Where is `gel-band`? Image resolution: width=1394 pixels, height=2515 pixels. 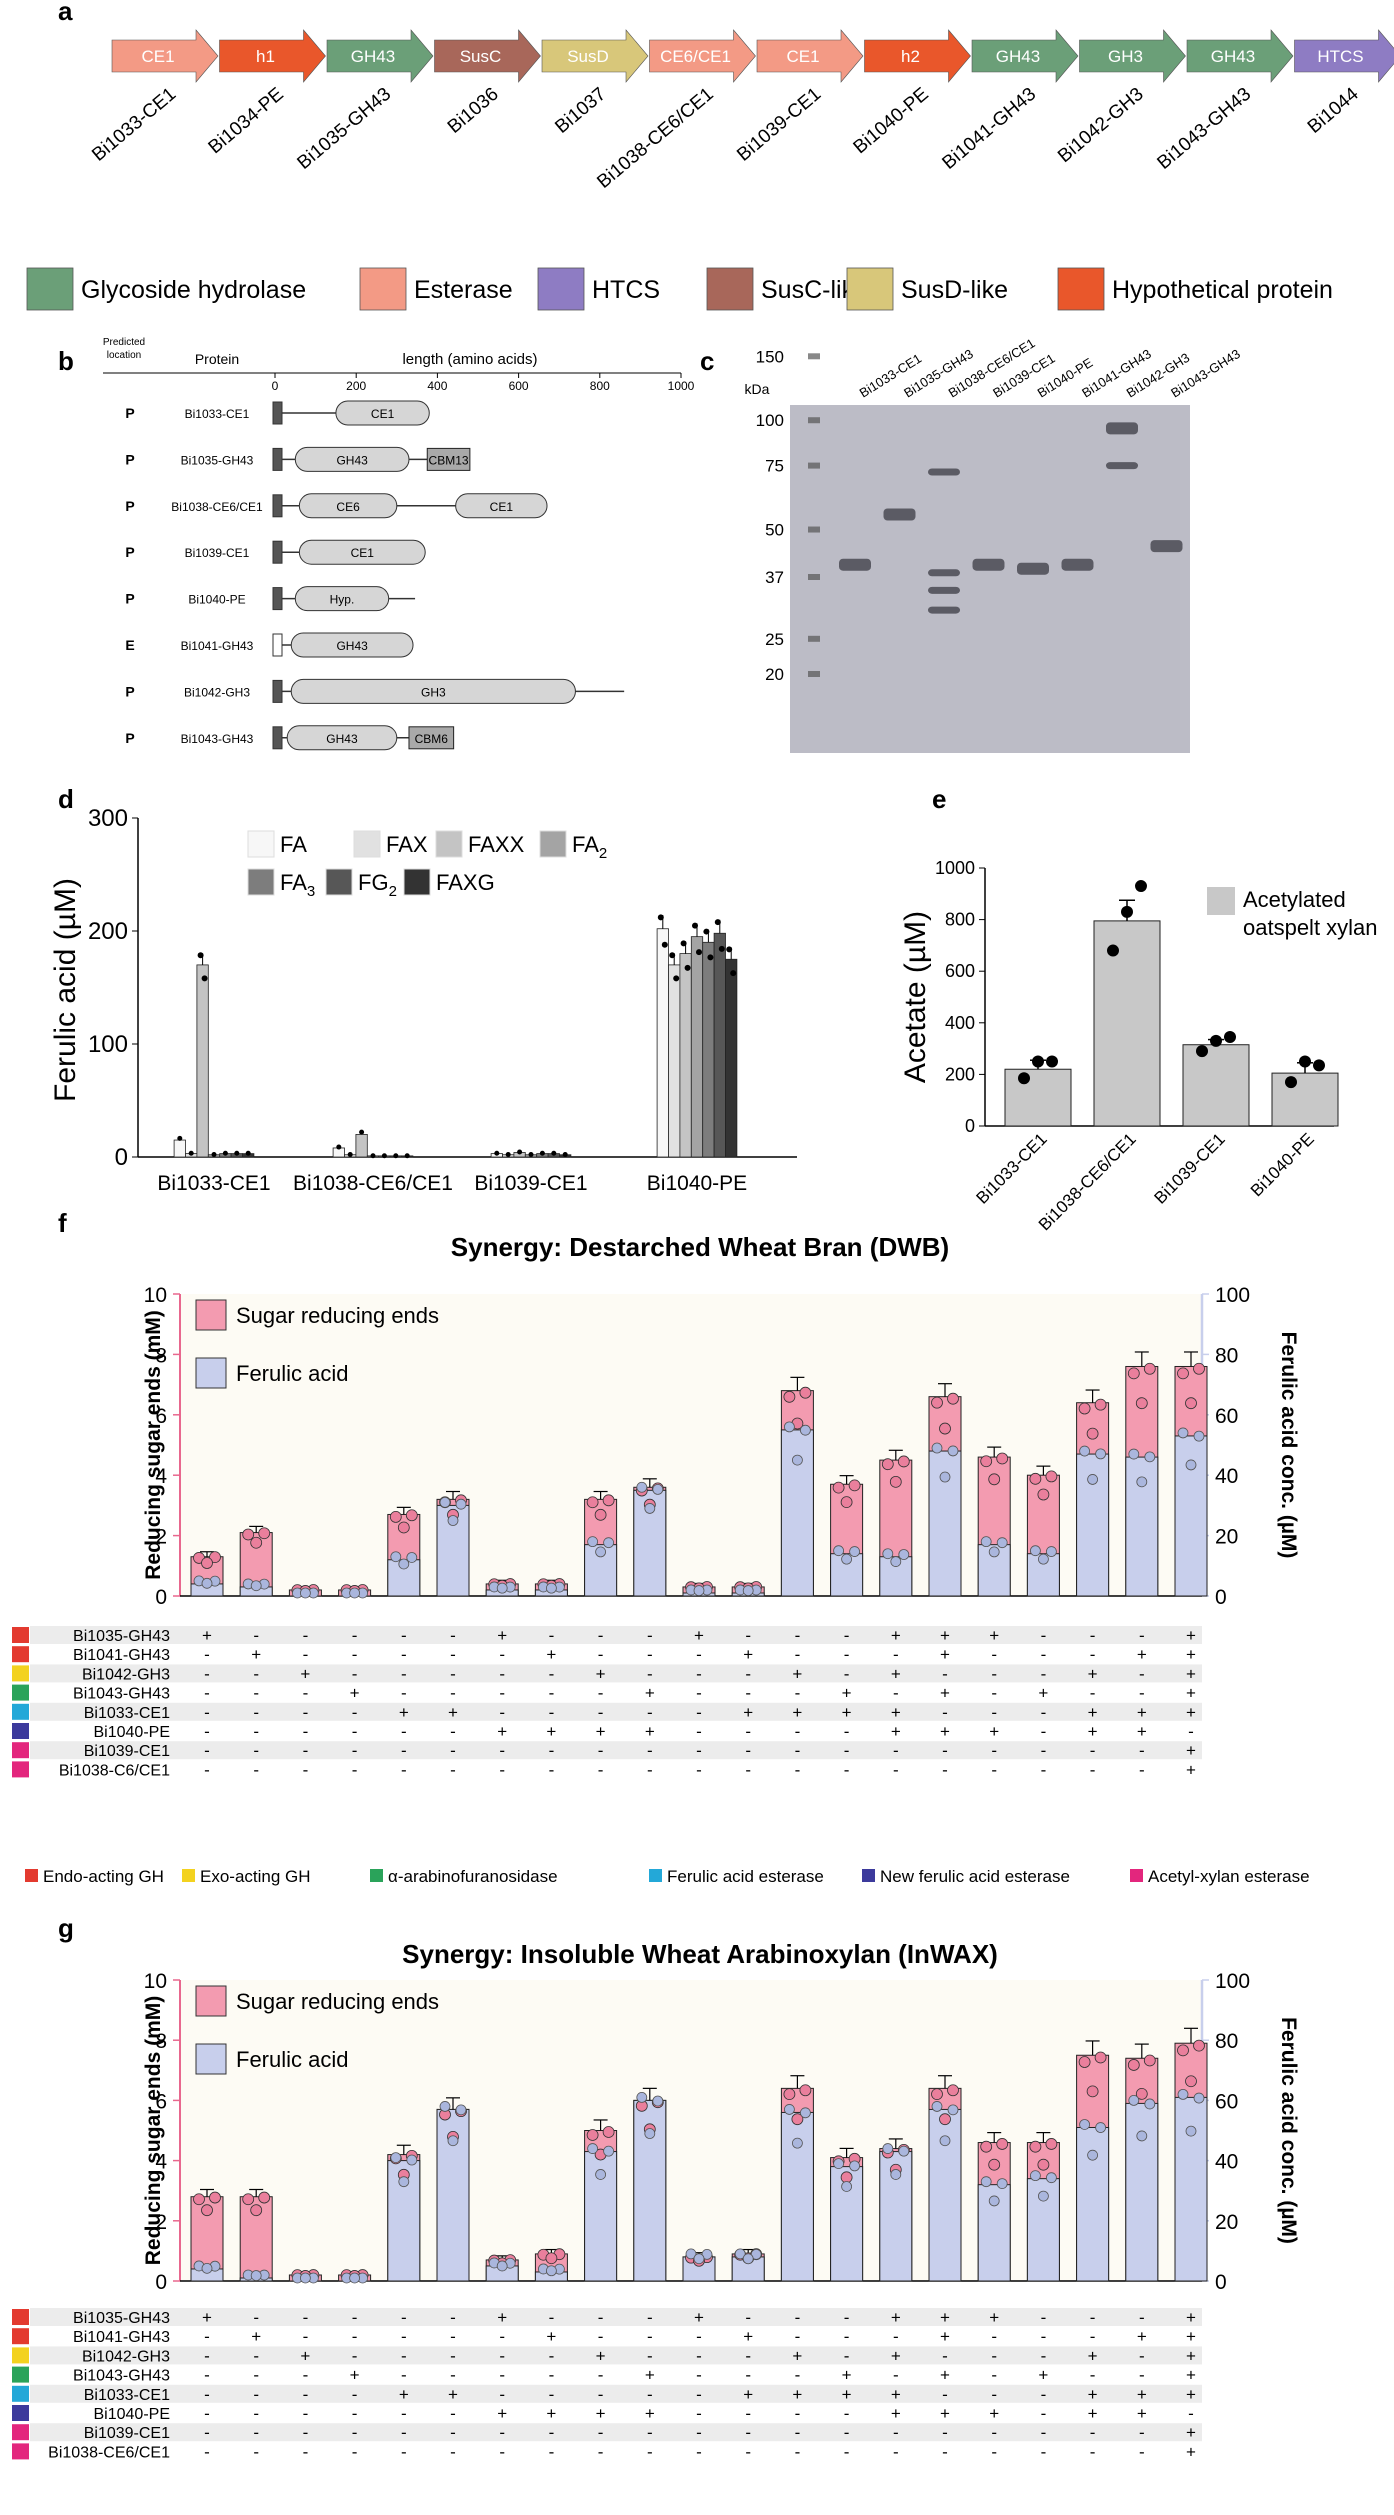 gel-band is located at coordinates (1122, 428).